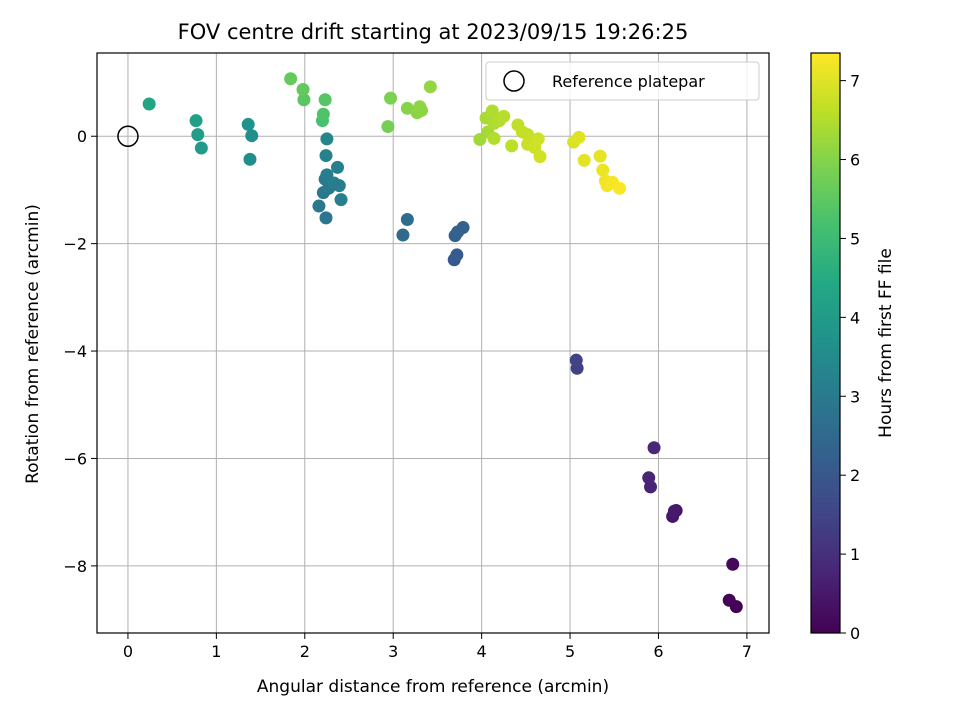 The width and height of the screenshot is (960, 720). I want to click on legend-box, so click(622, 81).